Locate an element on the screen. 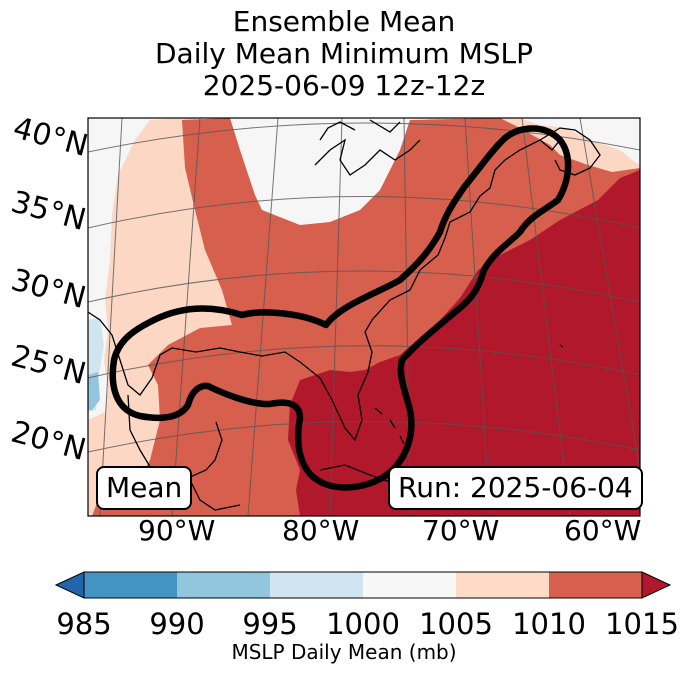 The image size is (688, 674). coast-great-lakes is located at coordinates (367, 147).